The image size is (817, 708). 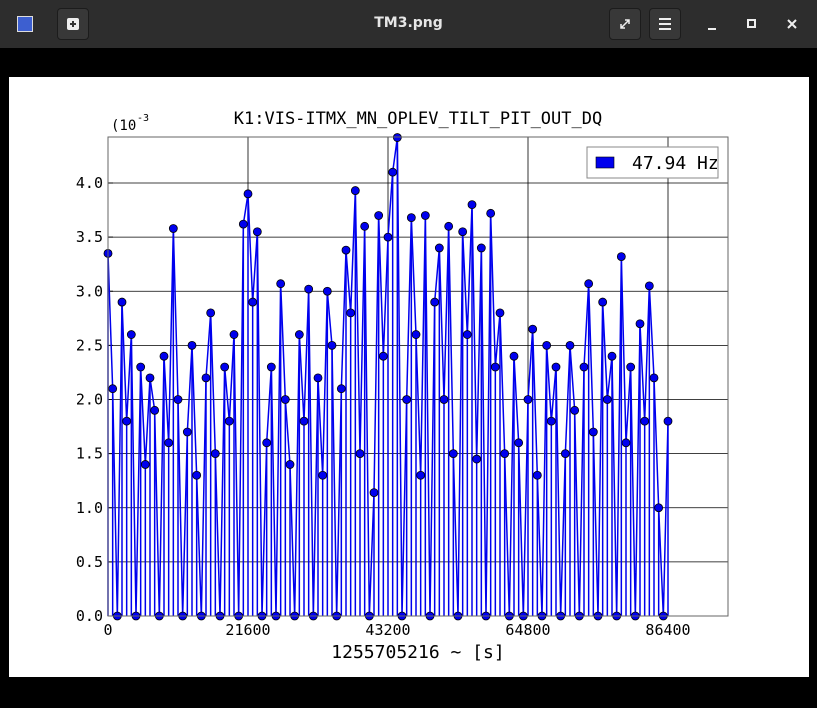 I want to click on y-tick-label: 4.0, so click(x=89, y=183).